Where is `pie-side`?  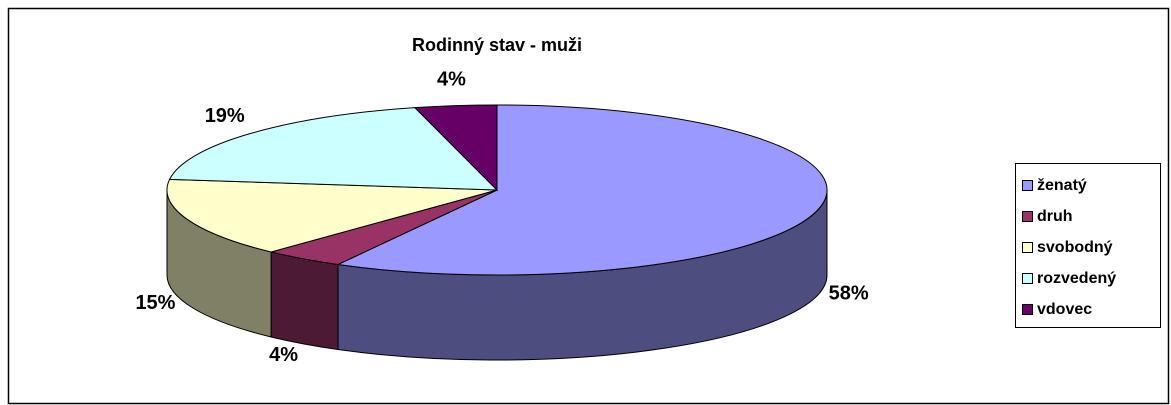 pie-side is located at coordinates (304, 301).